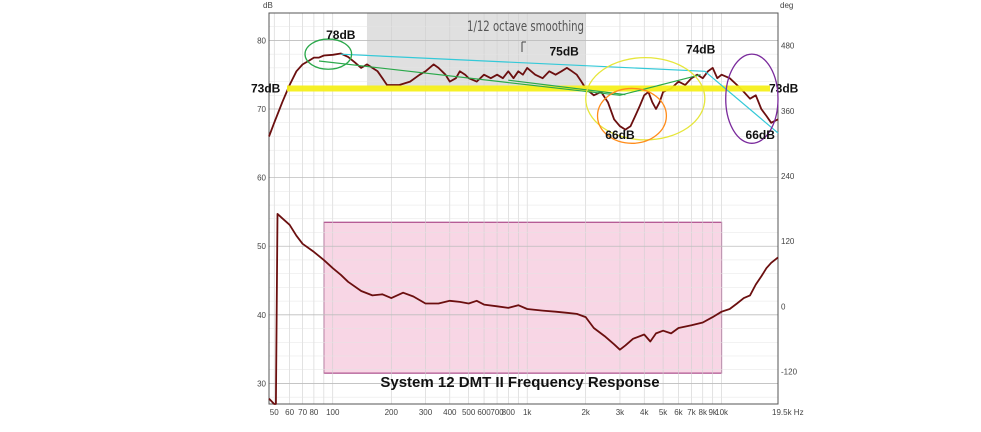 The width and height of the screenshot is (981, 432). I want to click on x-tick-label: 70, so click(302, 412).